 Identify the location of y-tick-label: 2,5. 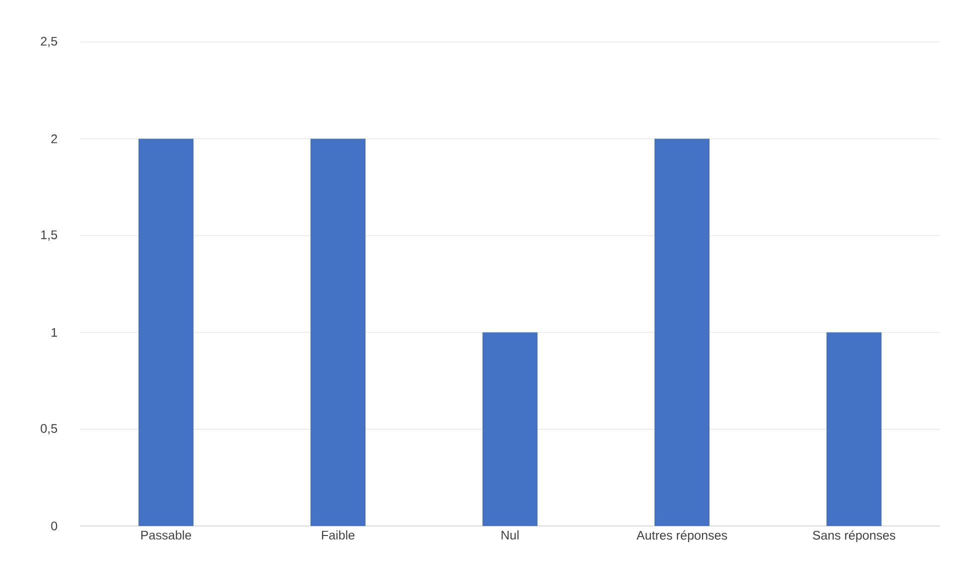
(49, 42).